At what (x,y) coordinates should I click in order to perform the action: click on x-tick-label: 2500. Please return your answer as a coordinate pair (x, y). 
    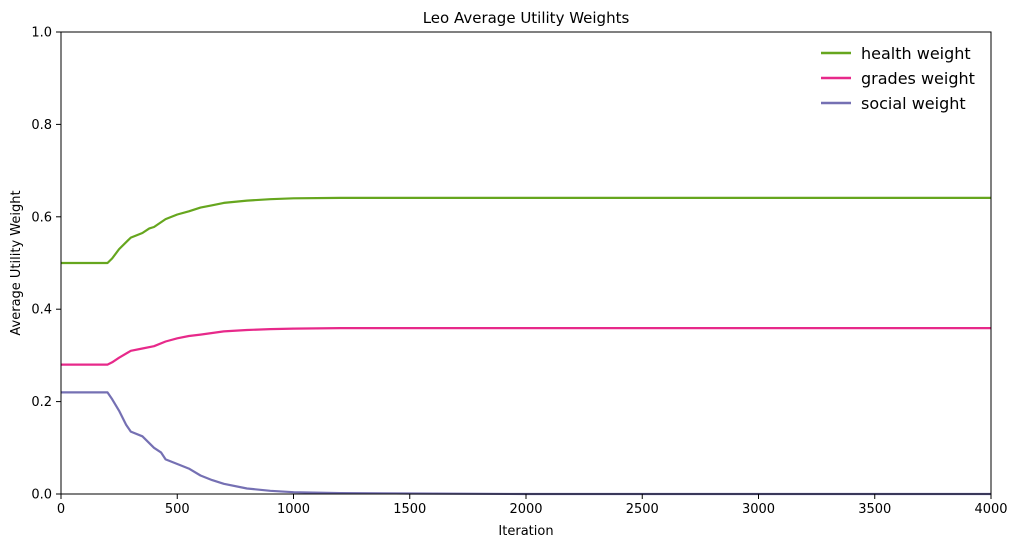
    Looking at the image, I should click on (642, 509).